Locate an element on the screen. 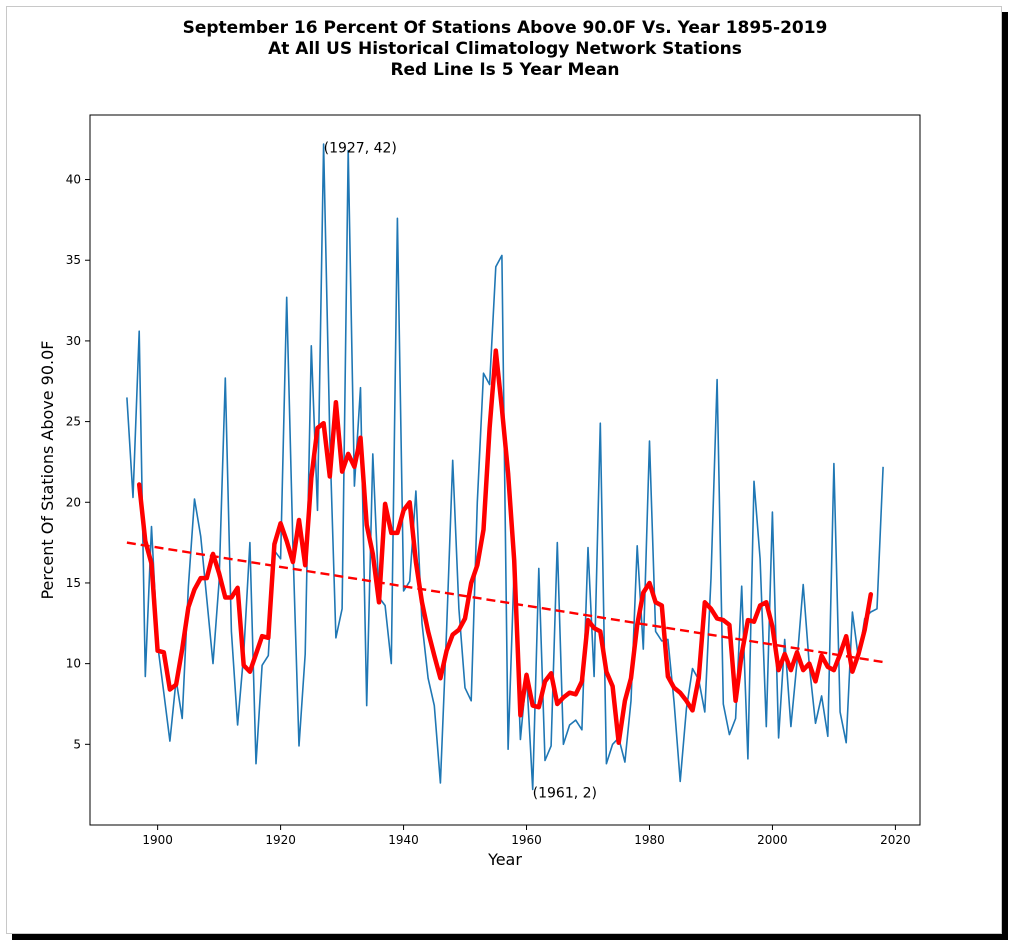  y-tick-label: 5 is located at coordinates (77, 744).